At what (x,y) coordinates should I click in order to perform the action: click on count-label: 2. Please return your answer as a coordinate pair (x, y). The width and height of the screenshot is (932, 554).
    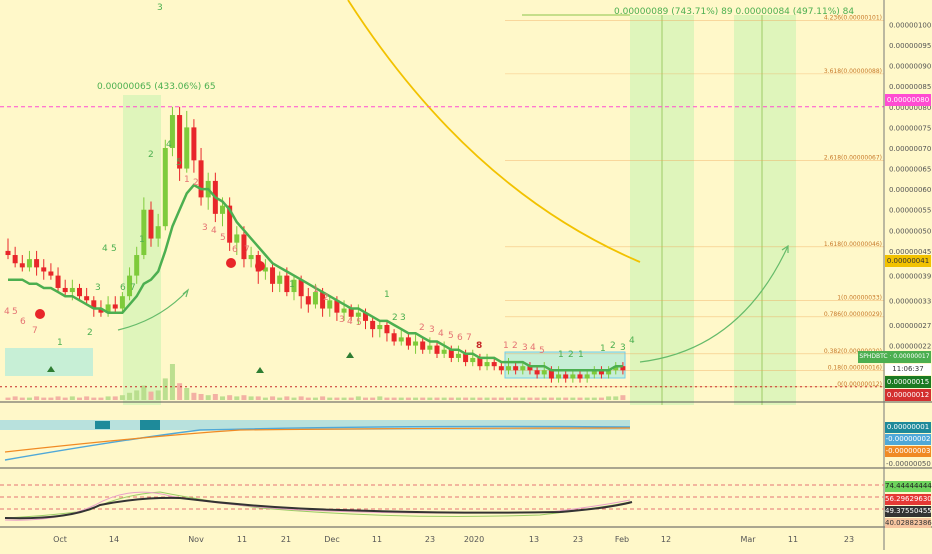
    Looking at the image, I should click on (151, 155).